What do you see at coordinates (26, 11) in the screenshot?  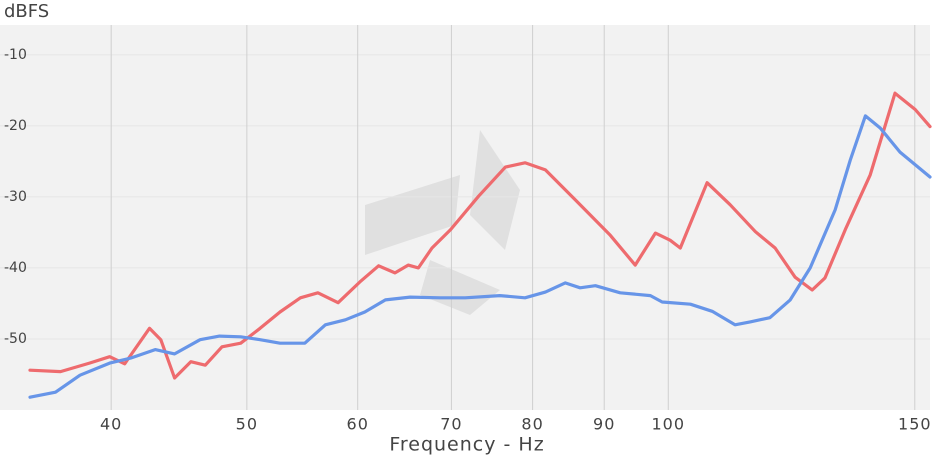 I see `y-axis-title: dBFS` at bounding box center [26, 11].